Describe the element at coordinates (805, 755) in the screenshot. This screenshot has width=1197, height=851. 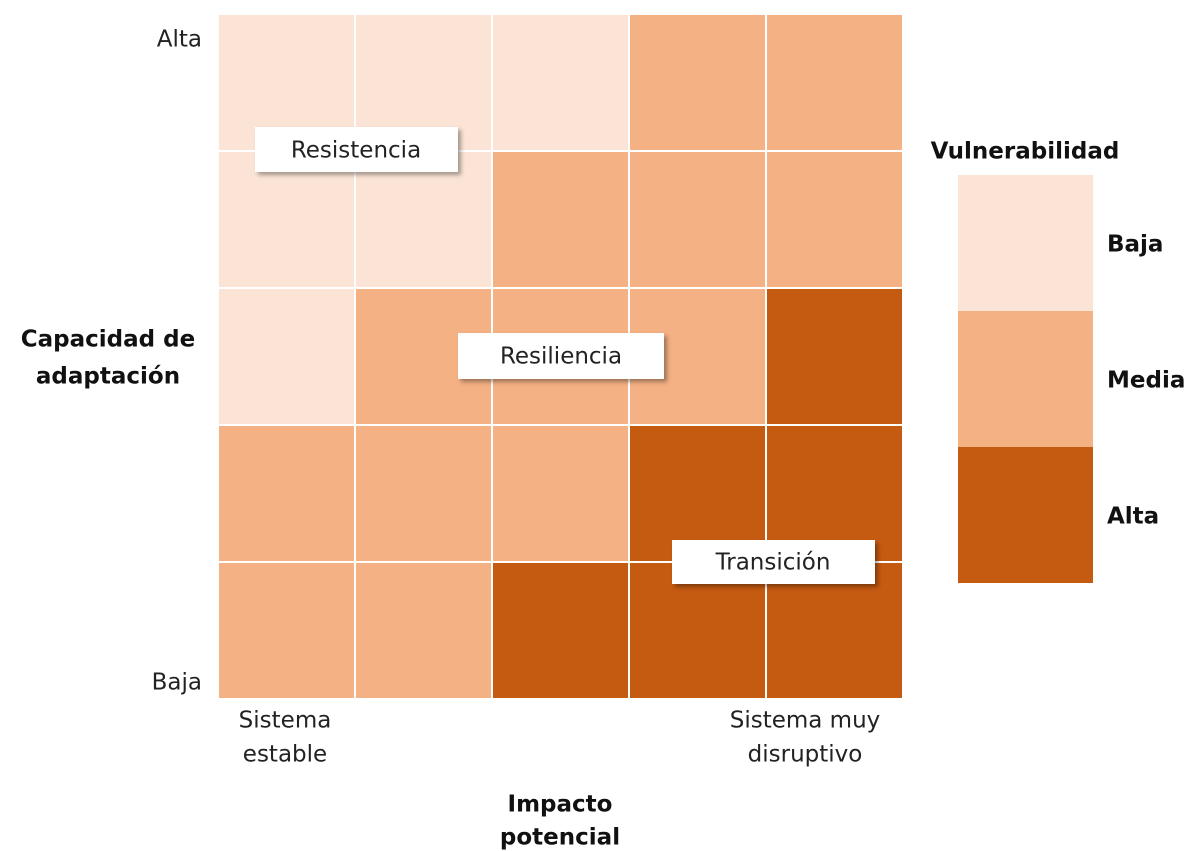
I see `x-right-label: disruptivo` at that location.